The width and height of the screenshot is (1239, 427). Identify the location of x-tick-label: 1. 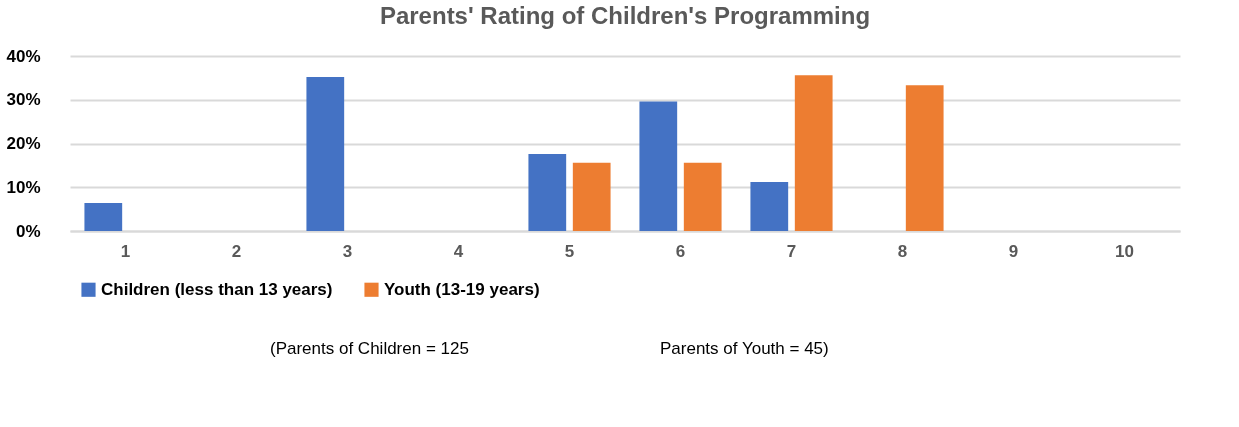
(125, 251).